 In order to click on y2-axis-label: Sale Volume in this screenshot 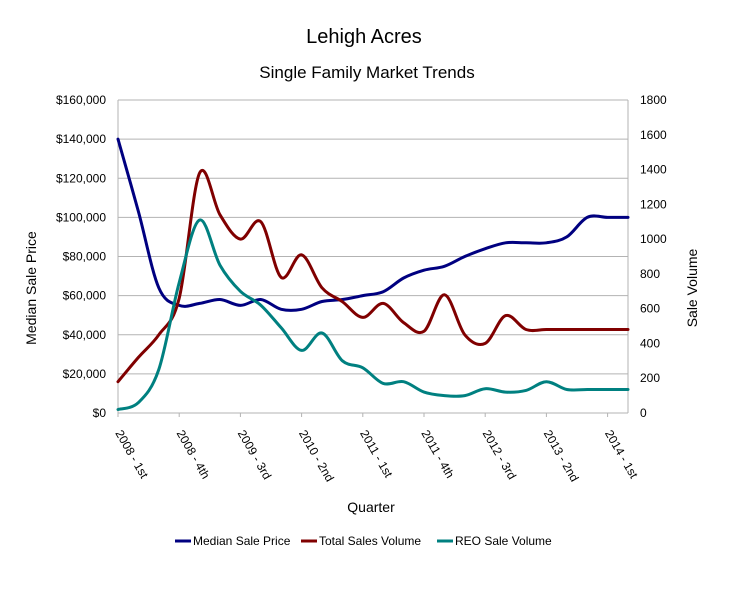, I will do `click(692, 287)`.